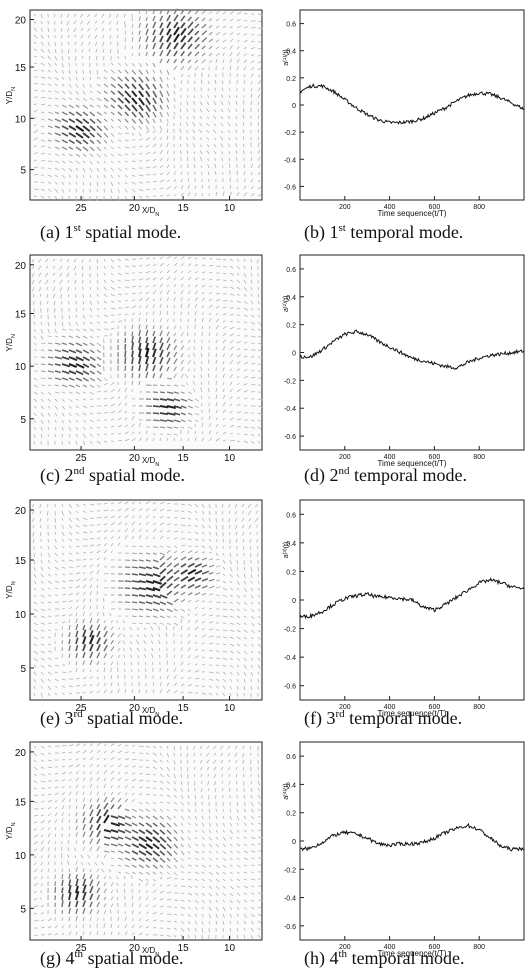 Image resolution: width=531 pixels, height=976 pixels. Describe the element at coordinates (111, 232) in the screenshot. I see `spatial-caption: (a) 1st spatial mode.` at that location.